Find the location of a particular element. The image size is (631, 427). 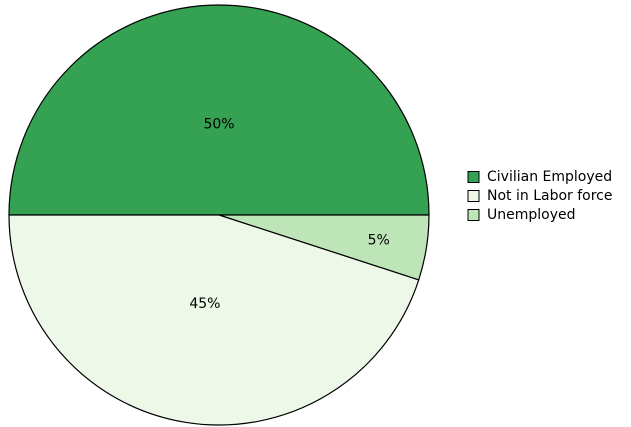

pie-slice-labels: 50% 5% 45% is located at coordinates (289, 215).